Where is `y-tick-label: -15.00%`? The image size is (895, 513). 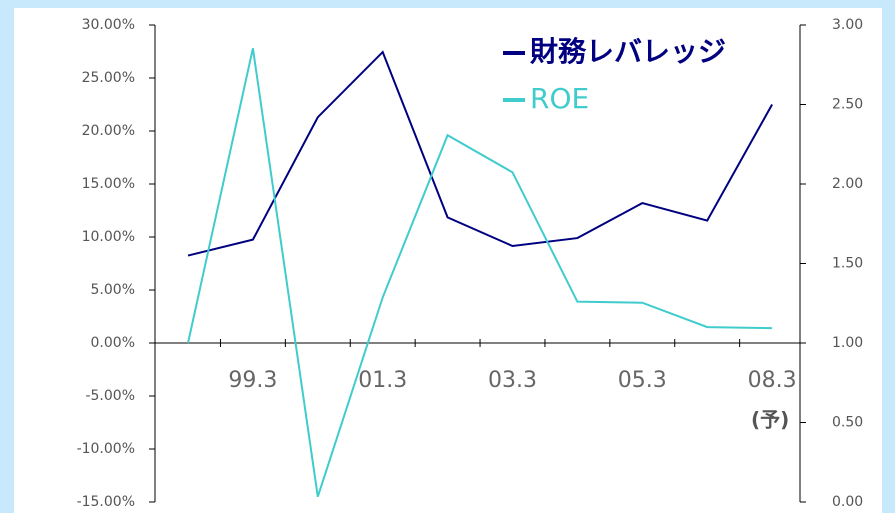 y-tick-label: -15.00% is located at coordinates (106, 502).